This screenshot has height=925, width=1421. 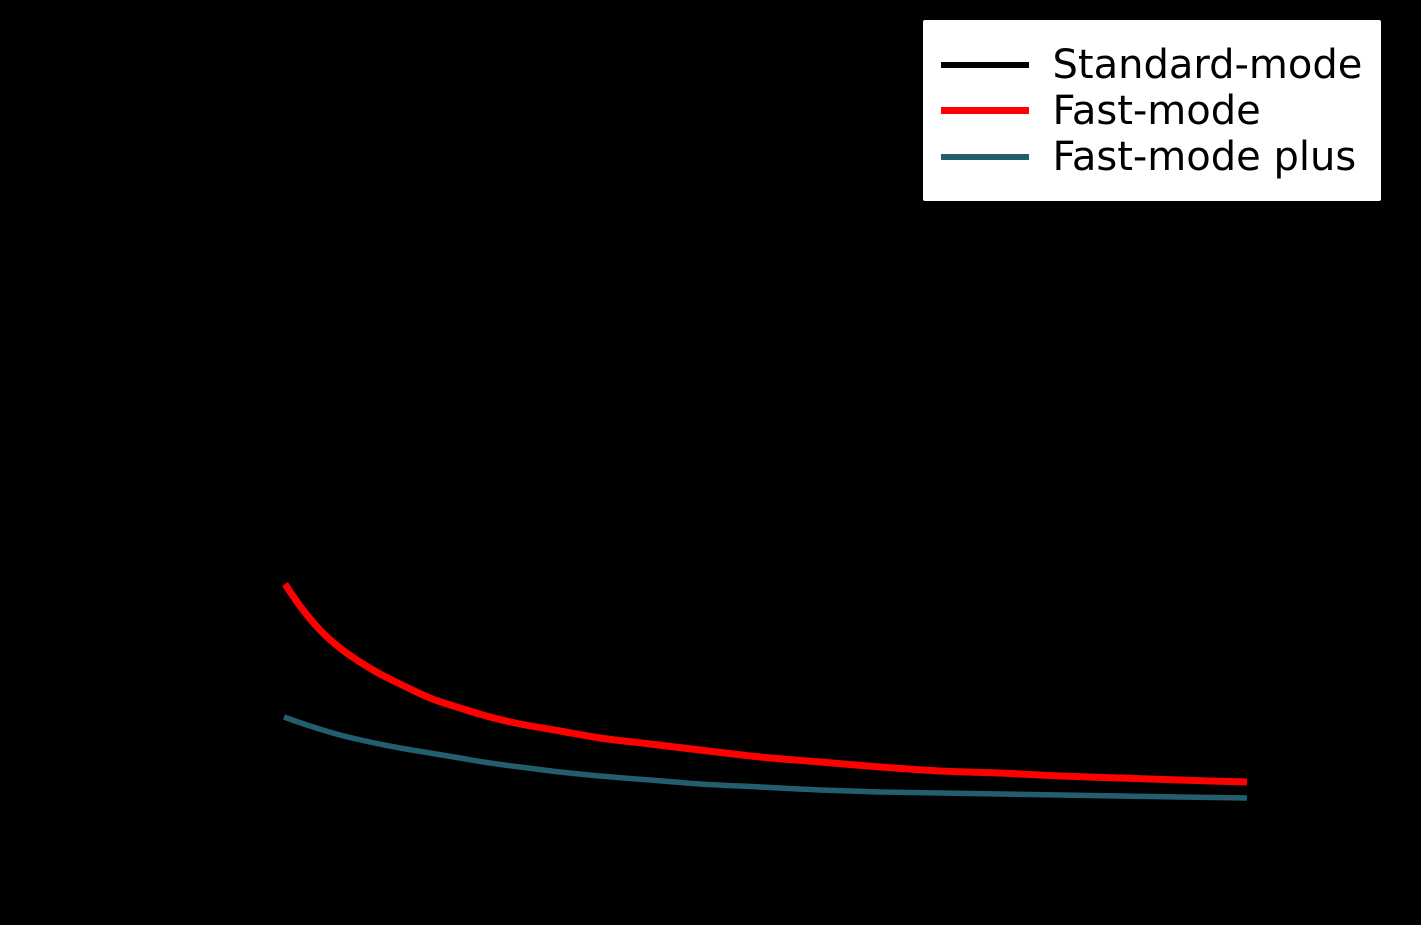 I want to click on legend-entry-standard-mode: Standard-mode, so click(x=1152, y=64).